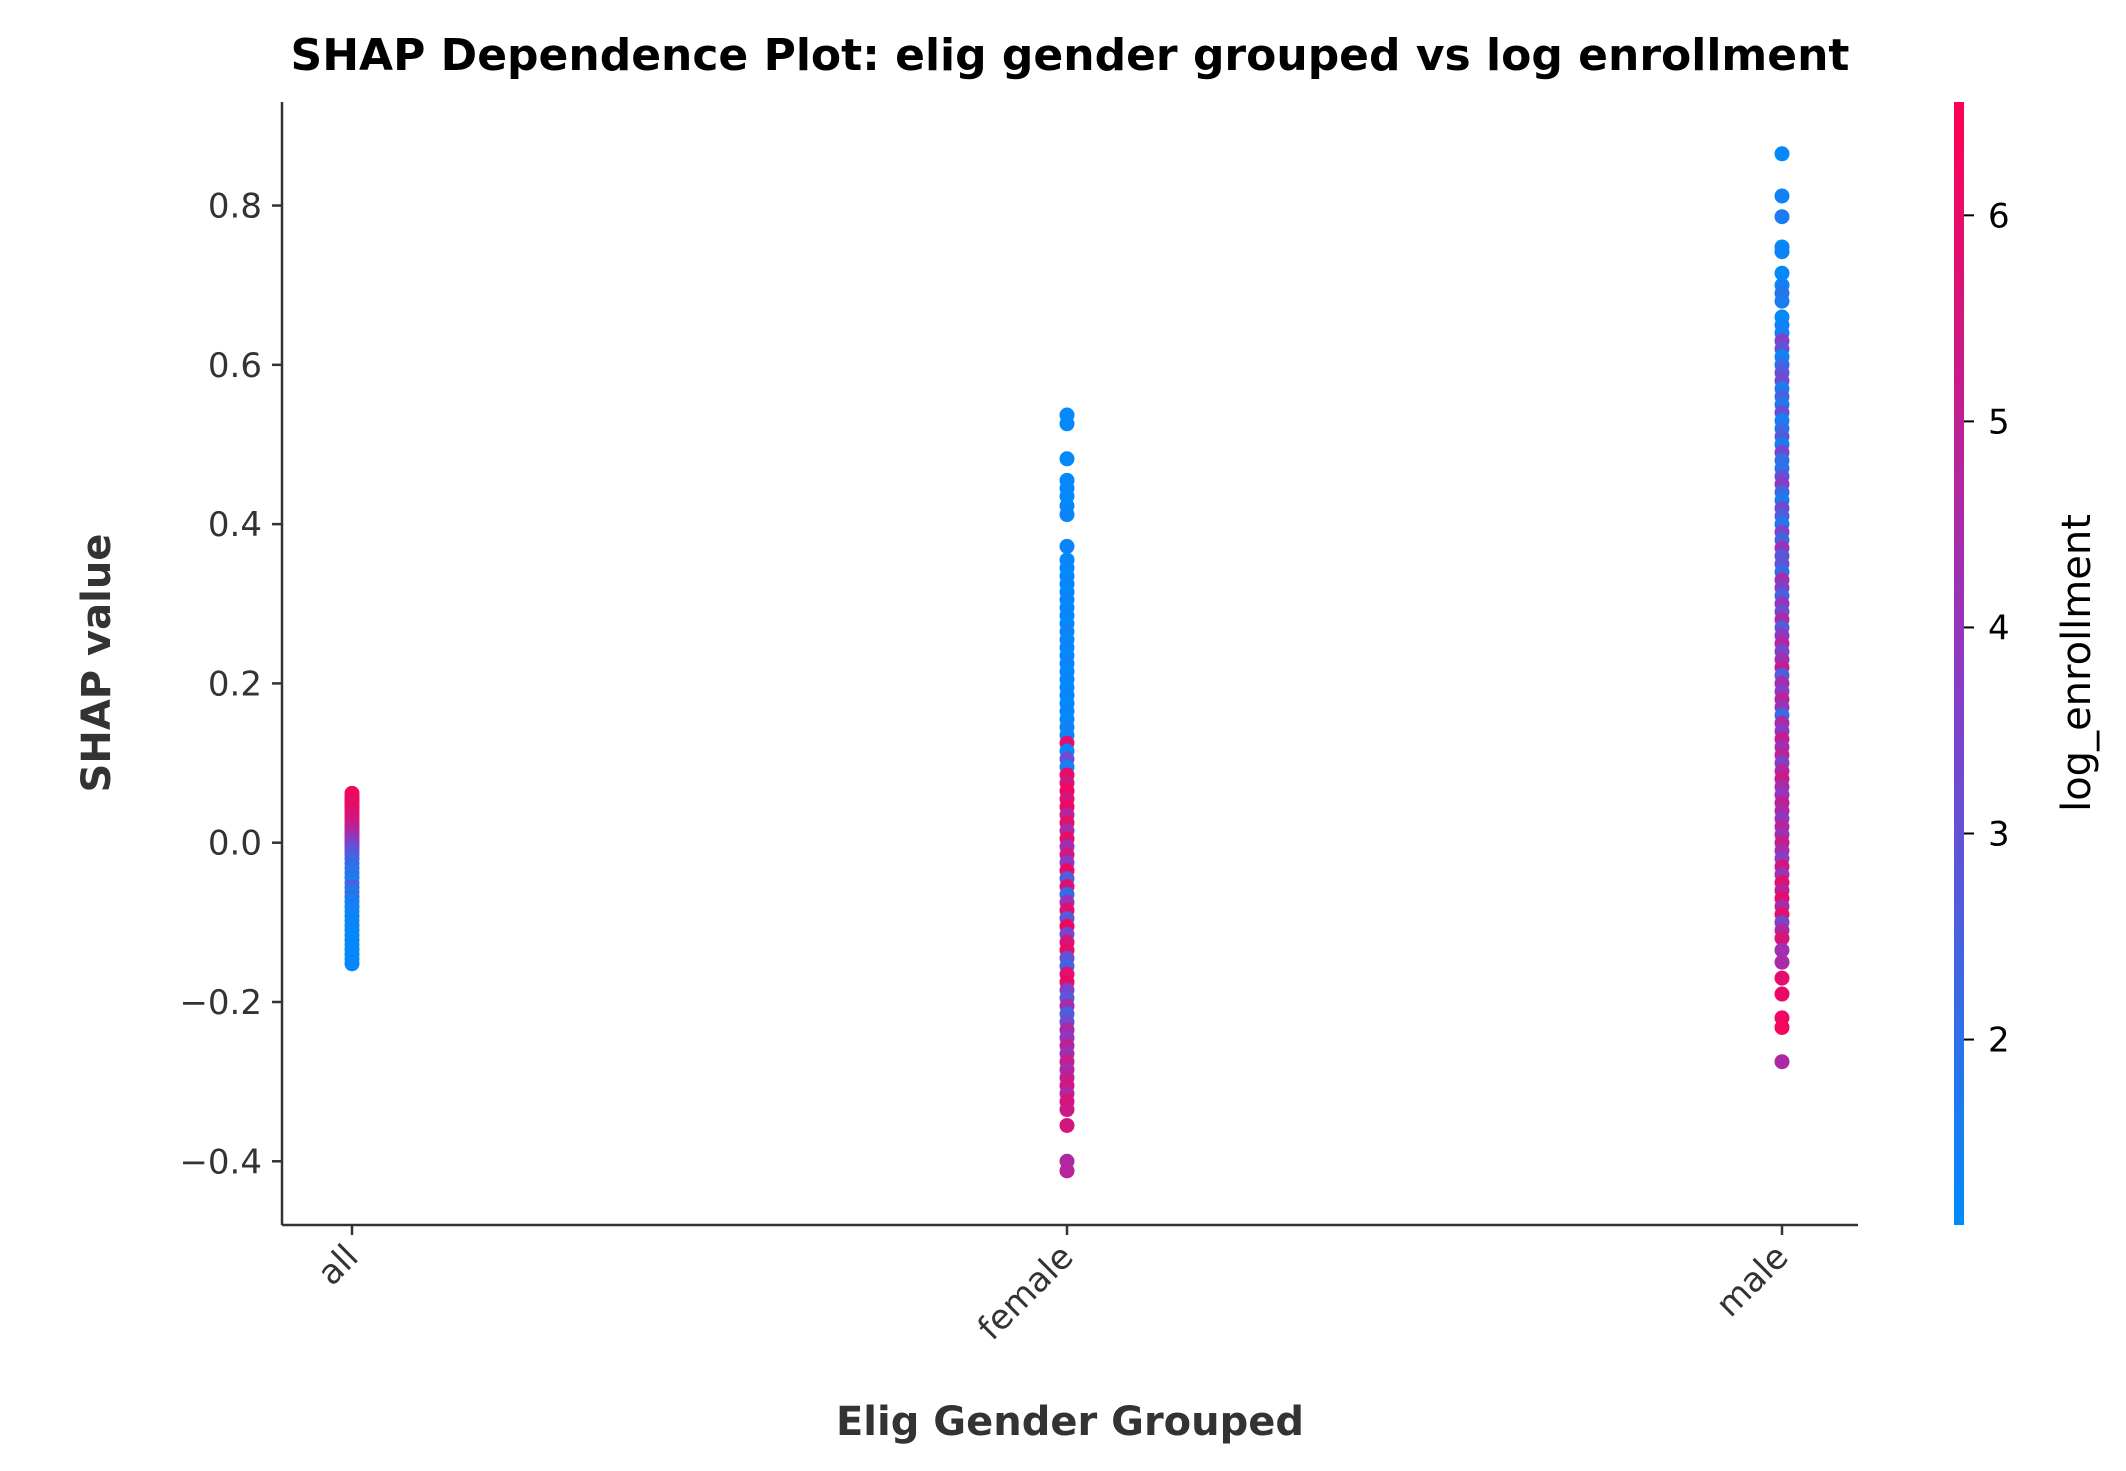 The height and width of the screenshot is (1471, 2126). I want to click on x-ticks: all female male, so click(1053, 1286).